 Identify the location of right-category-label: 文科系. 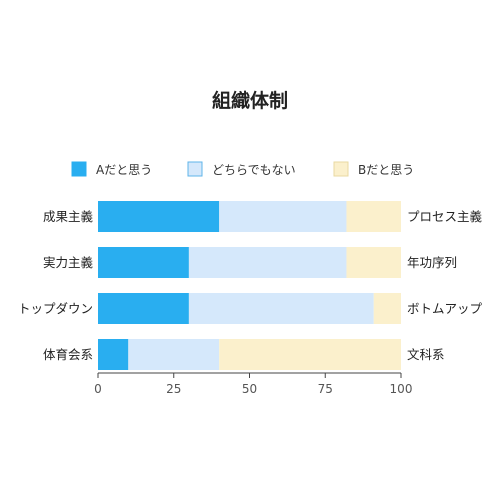
(426, 354).